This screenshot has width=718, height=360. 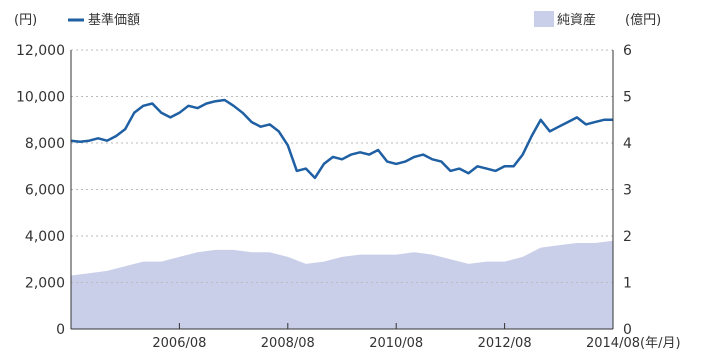 I want to click on left-axis-unit: (円), so click(x=25, y=20).